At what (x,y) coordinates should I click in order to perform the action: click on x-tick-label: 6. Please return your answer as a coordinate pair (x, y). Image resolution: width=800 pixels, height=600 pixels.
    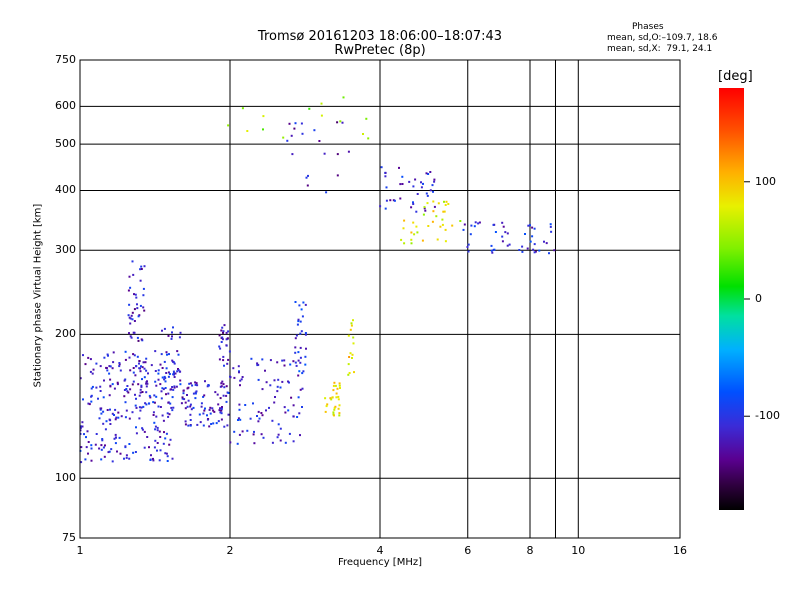
    Looking at the image, I should click on (468, 551).